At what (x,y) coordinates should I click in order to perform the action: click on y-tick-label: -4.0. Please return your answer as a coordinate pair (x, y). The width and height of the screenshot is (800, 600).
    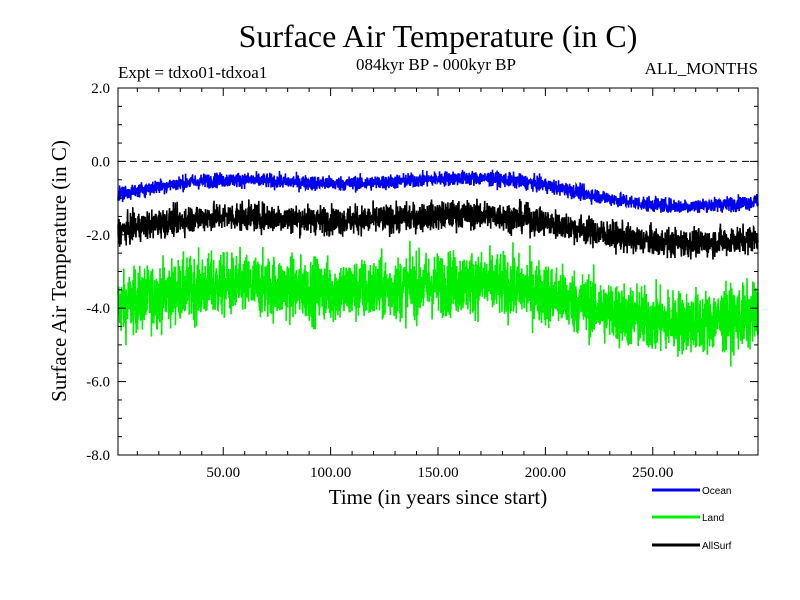
    Looking at the image, I should click on (98, 309).